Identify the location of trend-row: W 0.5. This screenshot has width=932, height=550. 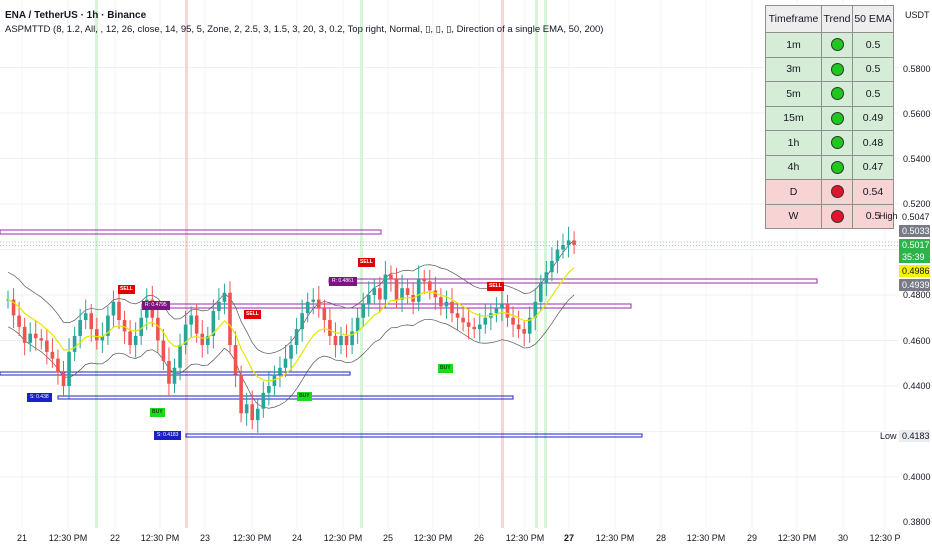
(829, 216).